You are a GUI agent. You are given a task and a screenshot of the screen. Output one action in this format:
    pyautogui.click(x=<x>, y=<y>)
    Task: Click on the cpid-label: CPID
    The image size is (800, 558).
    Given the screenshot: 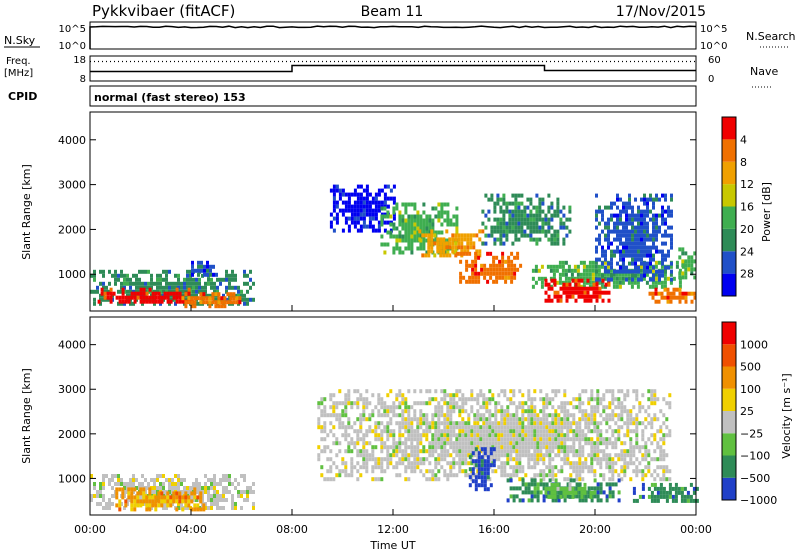 What is the action you would take?
    pyautogui.click(x=22, y=96)
    